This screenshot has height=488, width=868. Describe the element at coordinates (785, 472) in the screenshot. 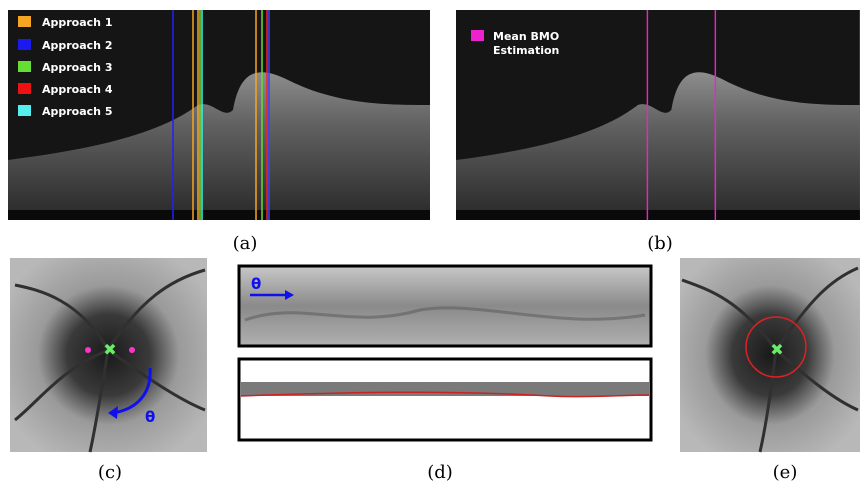

I see `panel-label: (e)` at that location.